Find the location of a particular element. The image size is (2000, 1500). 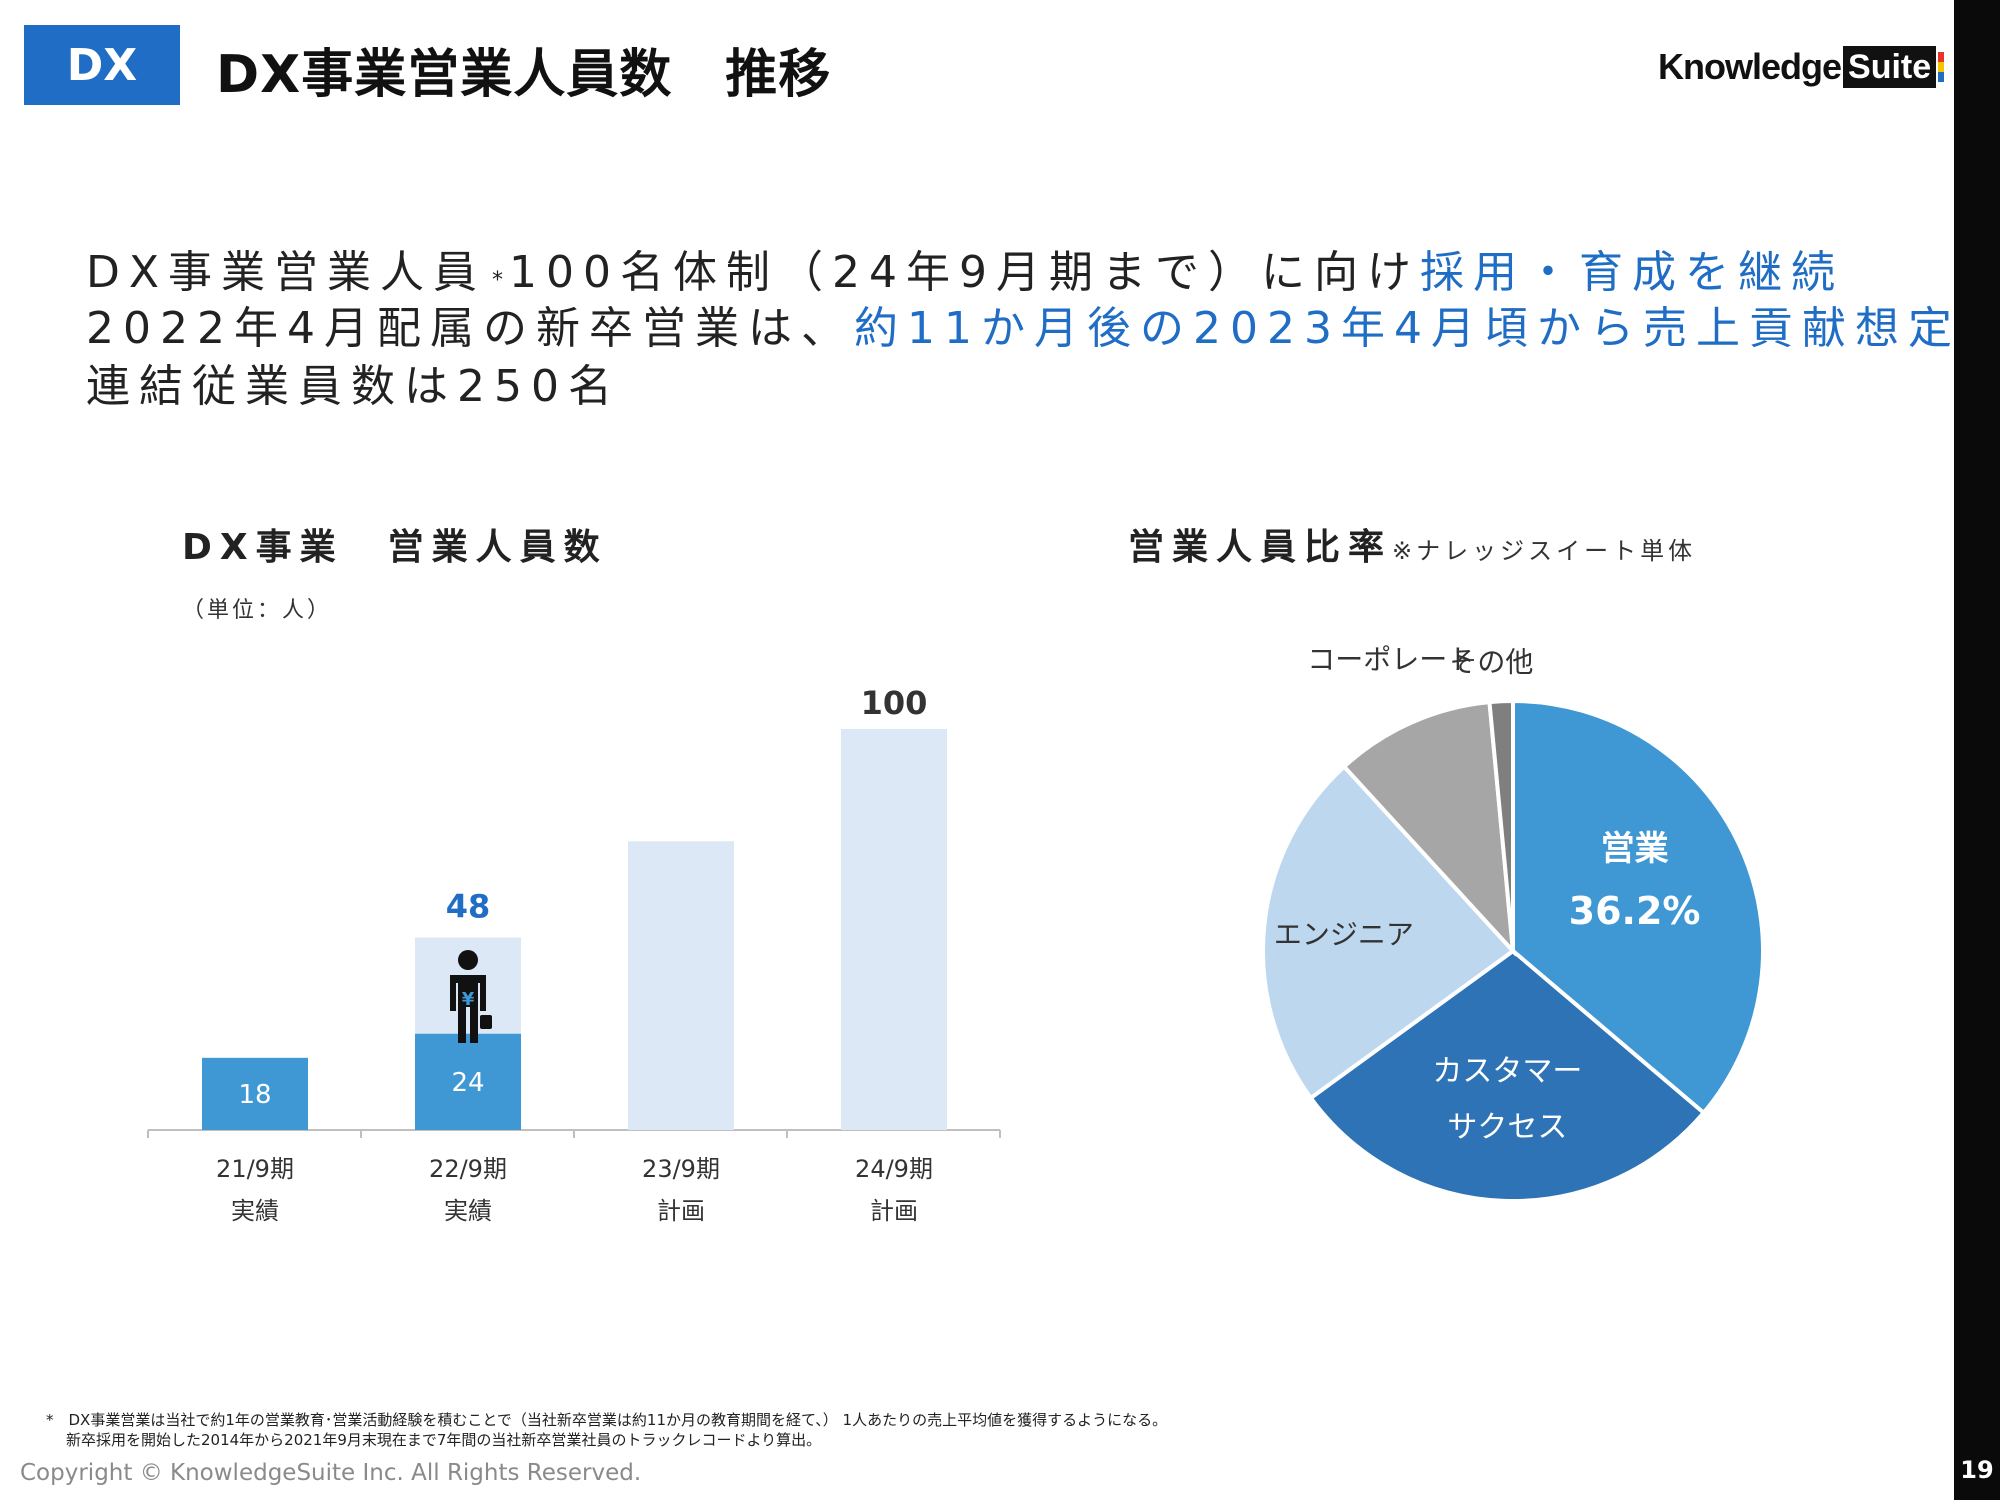

summary-text: 連結従業員数は250名 is located at coordinates (353, 386).